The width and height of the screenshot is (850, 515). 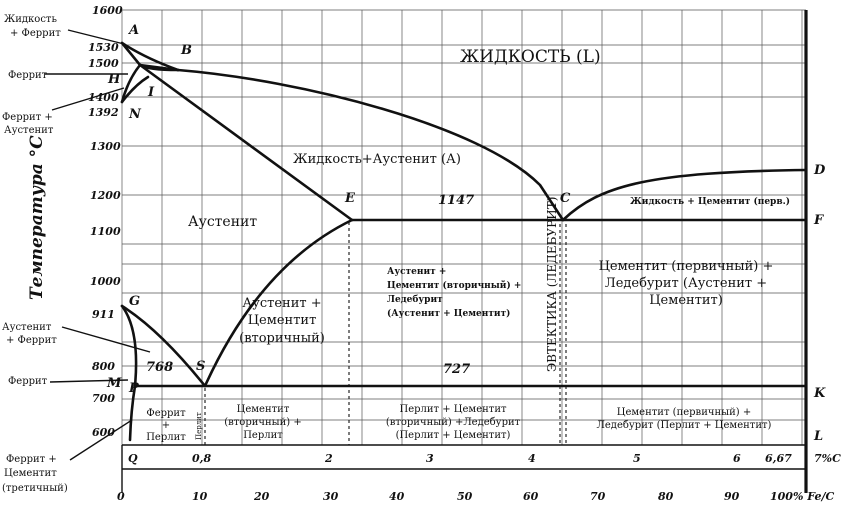 What do you see at coordinates (246, 142) in the screenshot?
I see `line-IE` at bounding box center [246, 142].